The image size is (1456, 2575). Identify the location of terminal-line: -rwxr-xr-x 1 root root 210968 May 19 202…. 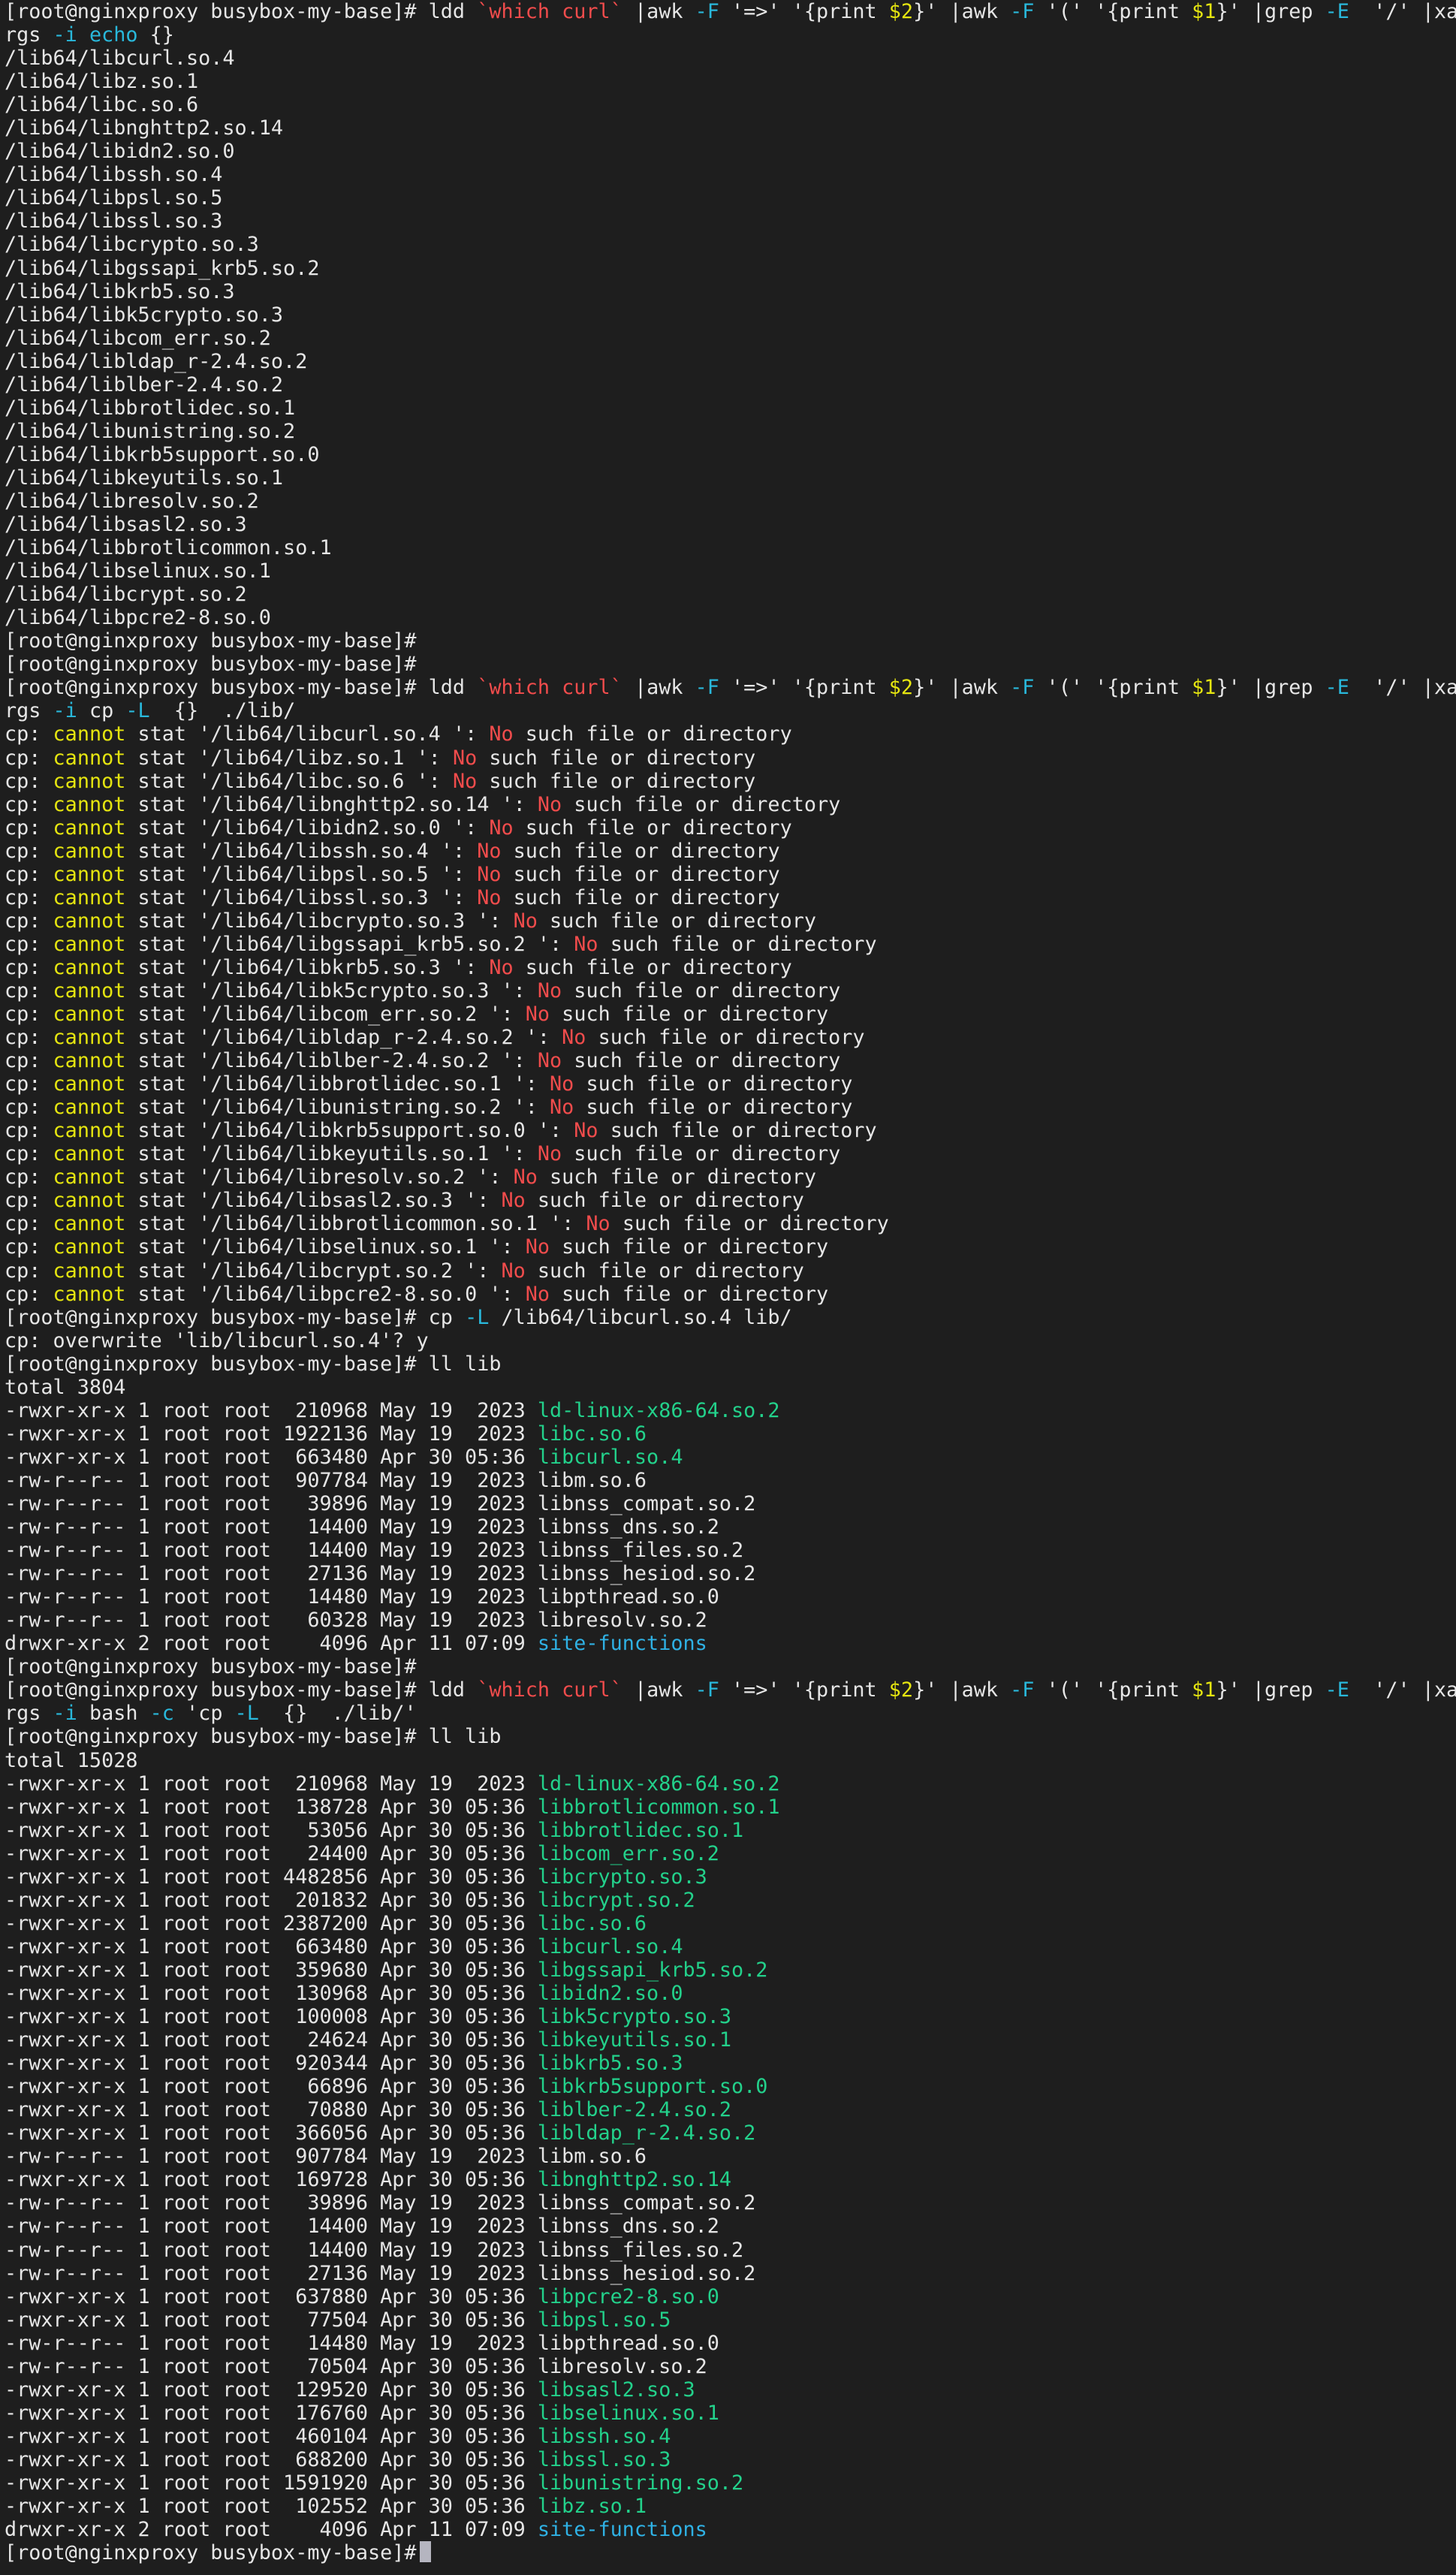
(730, 1410).